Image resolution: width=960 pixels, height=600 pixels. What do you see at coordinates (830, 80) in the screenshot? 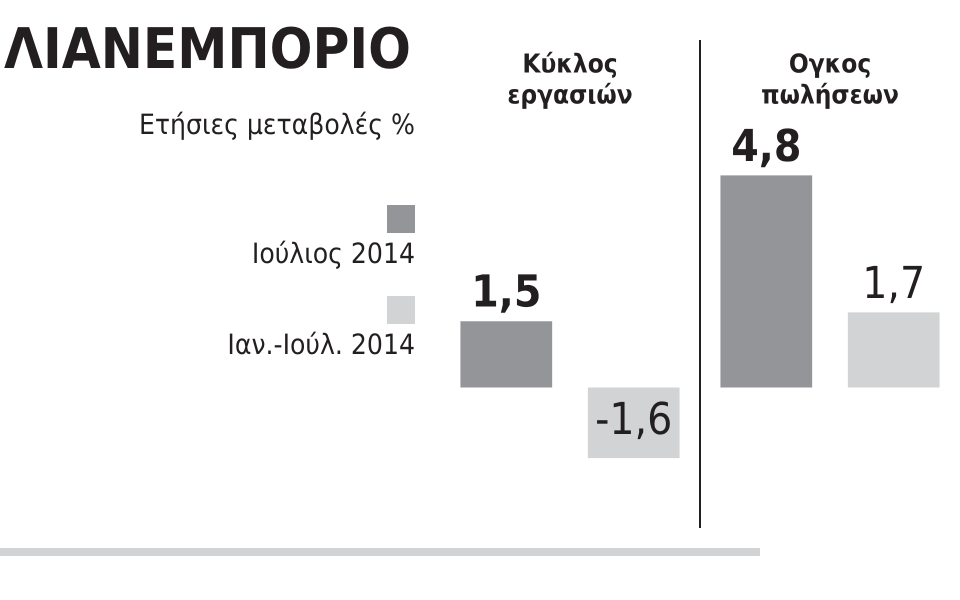
I see `x-tick-label: Ογκος πωλήσεων` at bounding box center [830, 80].